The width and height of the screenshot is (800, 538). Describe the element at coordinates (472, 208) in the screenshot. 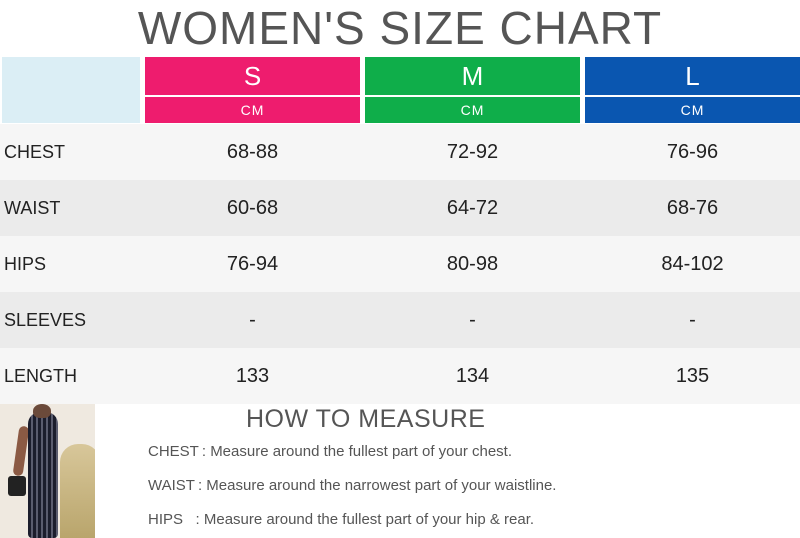

I see `cell-m: 64-72` at that location.